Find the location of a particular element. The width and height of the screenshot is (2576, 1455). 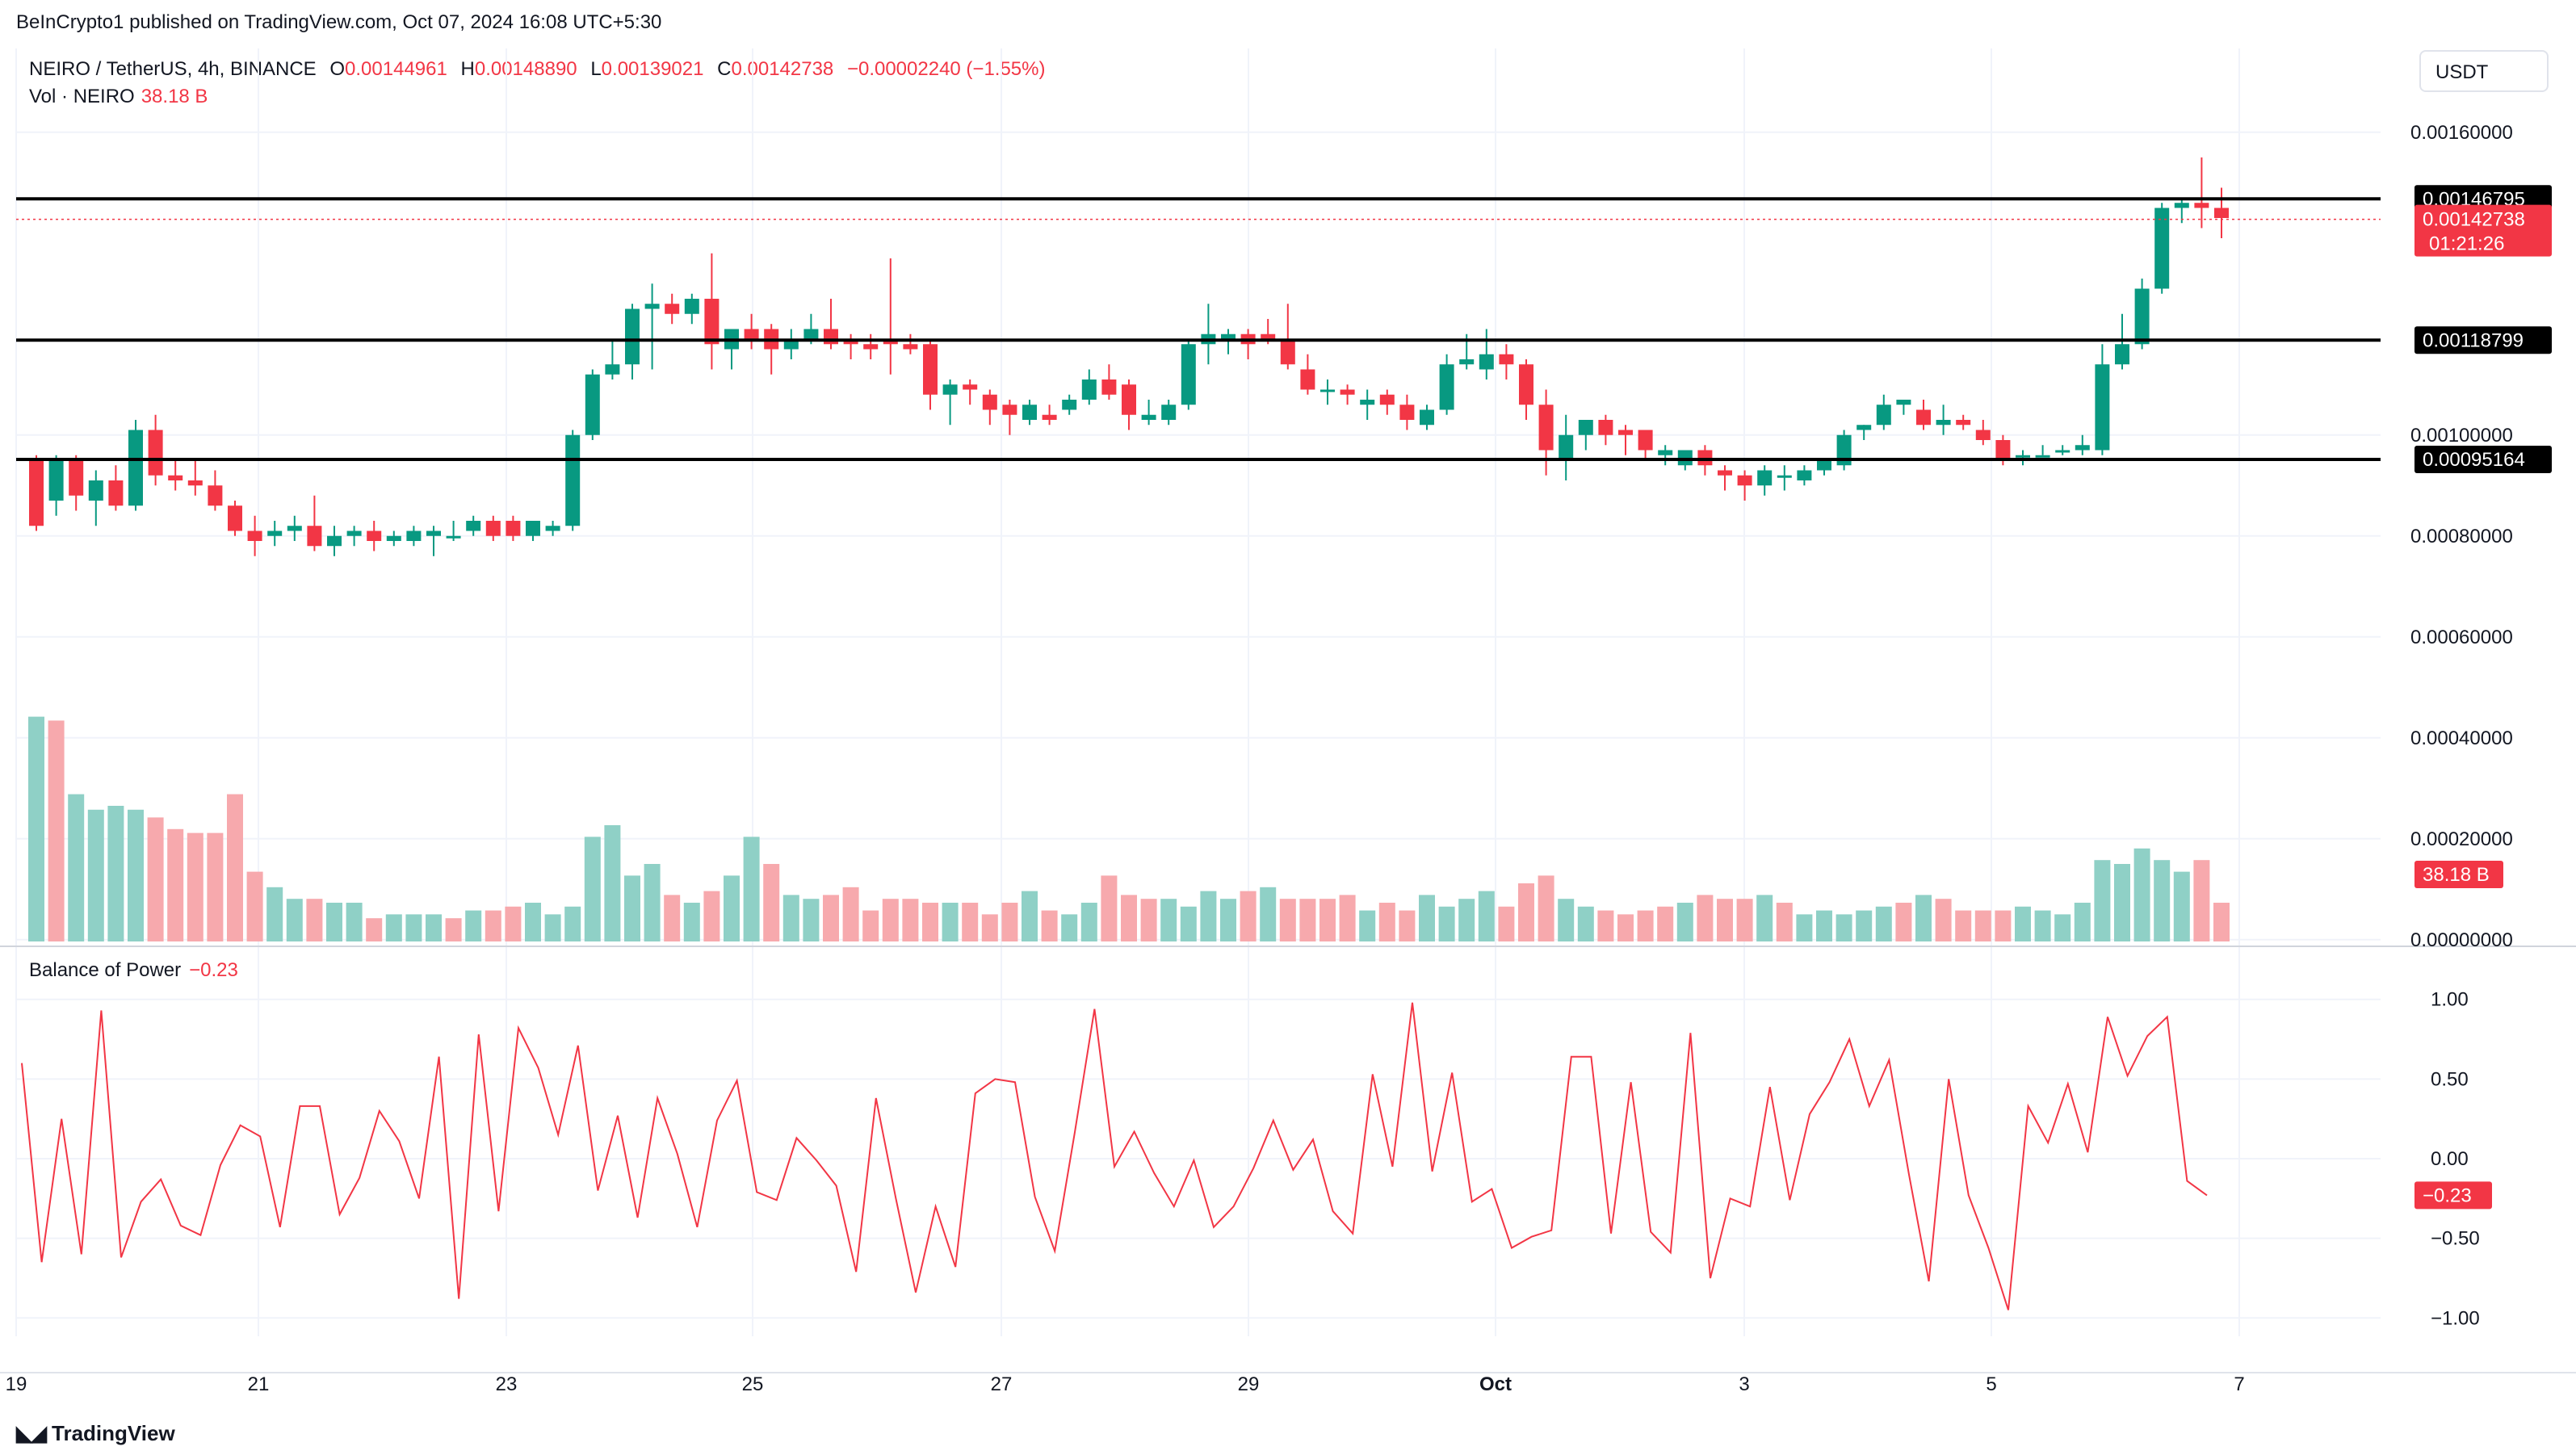

low-label: L is located at coordinates (596, 69).